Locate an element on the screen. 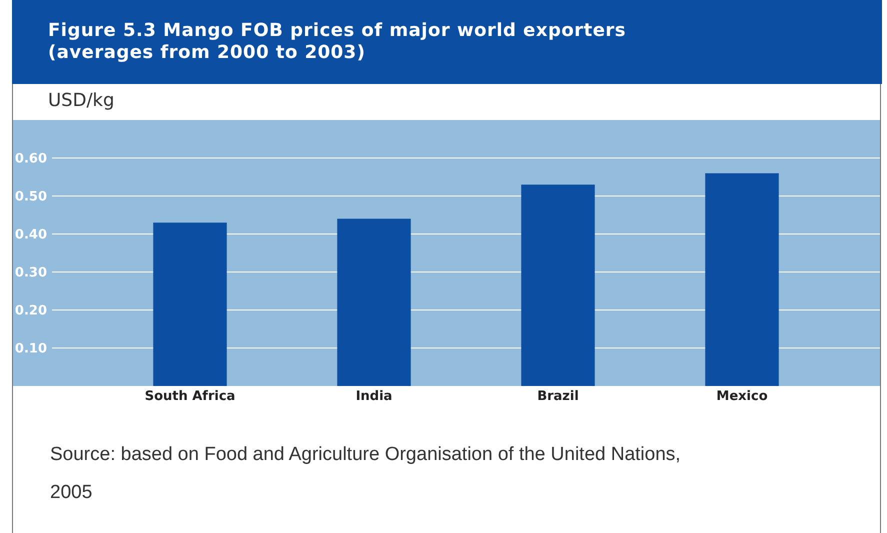  y-tick-label: 0.40 is located at coordinates (30, 235).